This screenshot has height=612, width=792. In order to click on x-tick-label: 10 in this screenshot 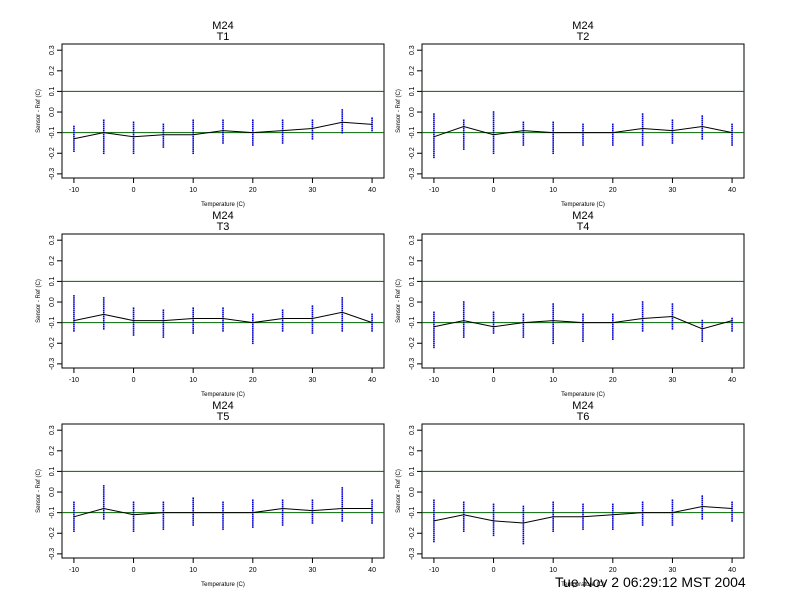, I will do `click(553, 570)`.